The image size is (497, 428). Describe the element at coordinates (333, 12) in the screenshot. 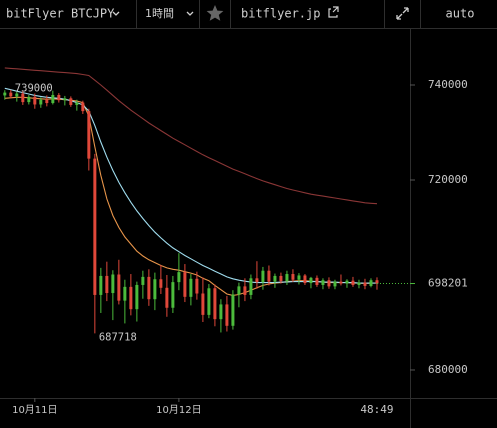

I see `external-link-icon` at that location.